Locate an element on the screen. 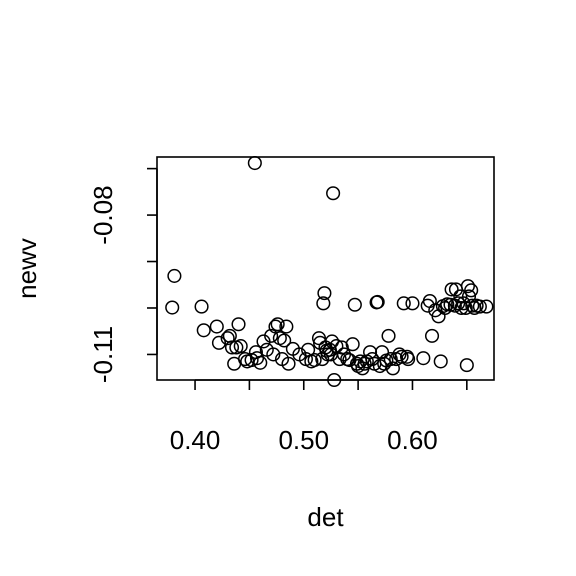 Image resolution: width=576 pixels, height=576 pixels. x-tick-label: 0.40 is located at coordinates (195, 440).